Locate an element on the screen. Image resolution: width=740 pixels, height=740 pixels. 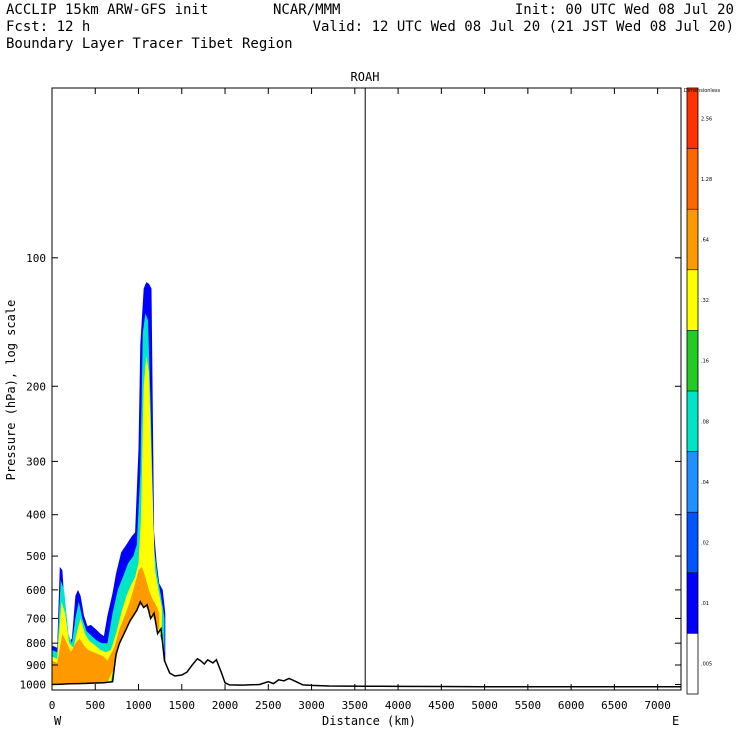
x-tick-label: 6000 is located at coordinates (571, 705).